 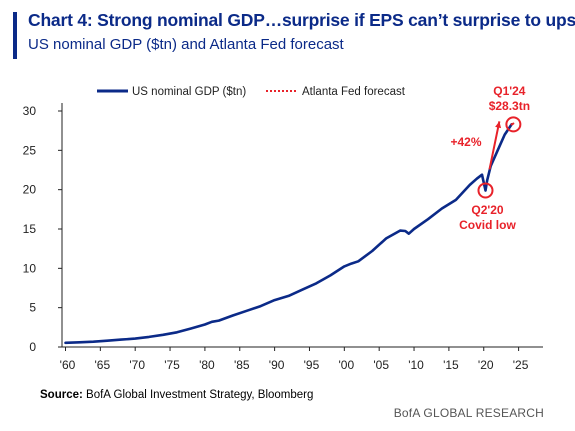 I want to click on annotation-covid-low: Covid low, so click(x=487, y=225).